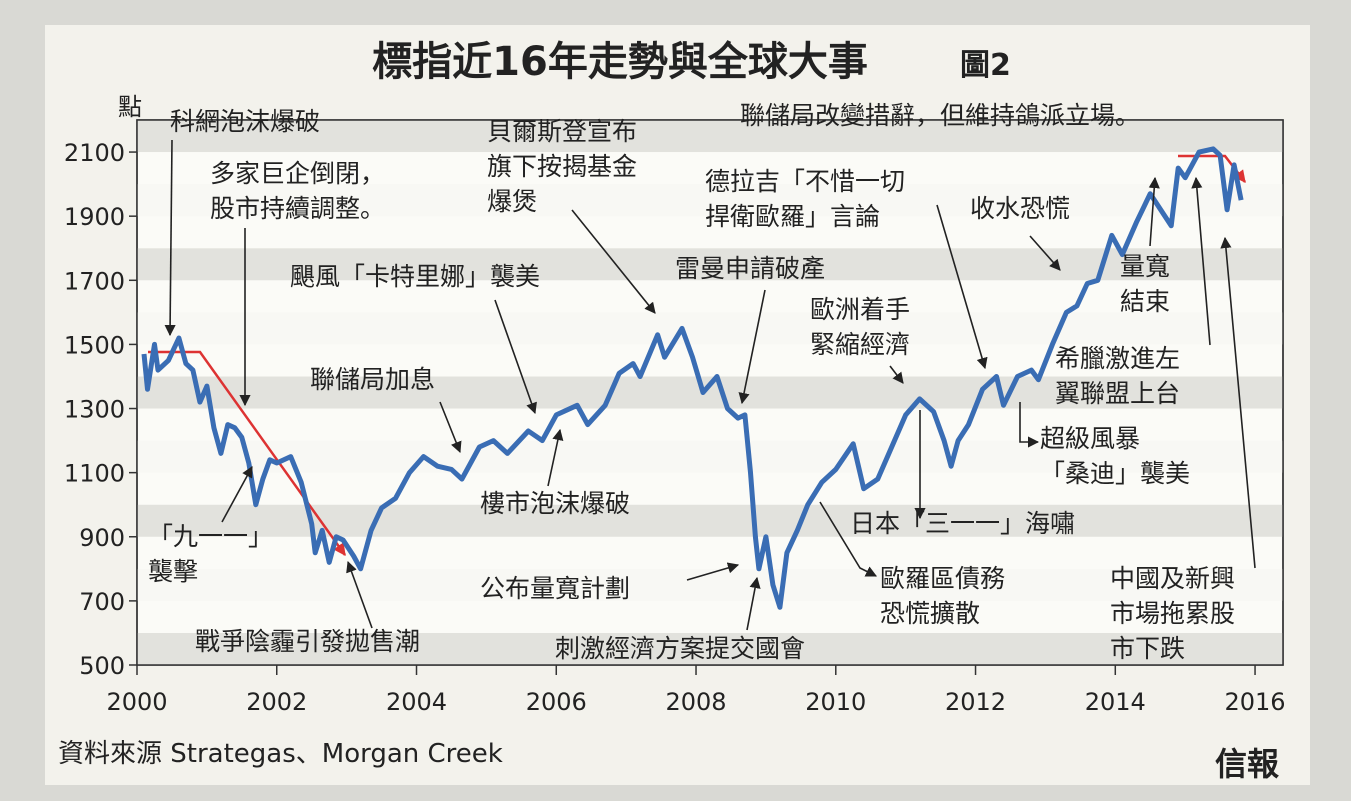 The image size is (1351, 801). Describe the element at coordinates (416, 702) in the screenshot. I see `x-tick-label: 2004` at that location.